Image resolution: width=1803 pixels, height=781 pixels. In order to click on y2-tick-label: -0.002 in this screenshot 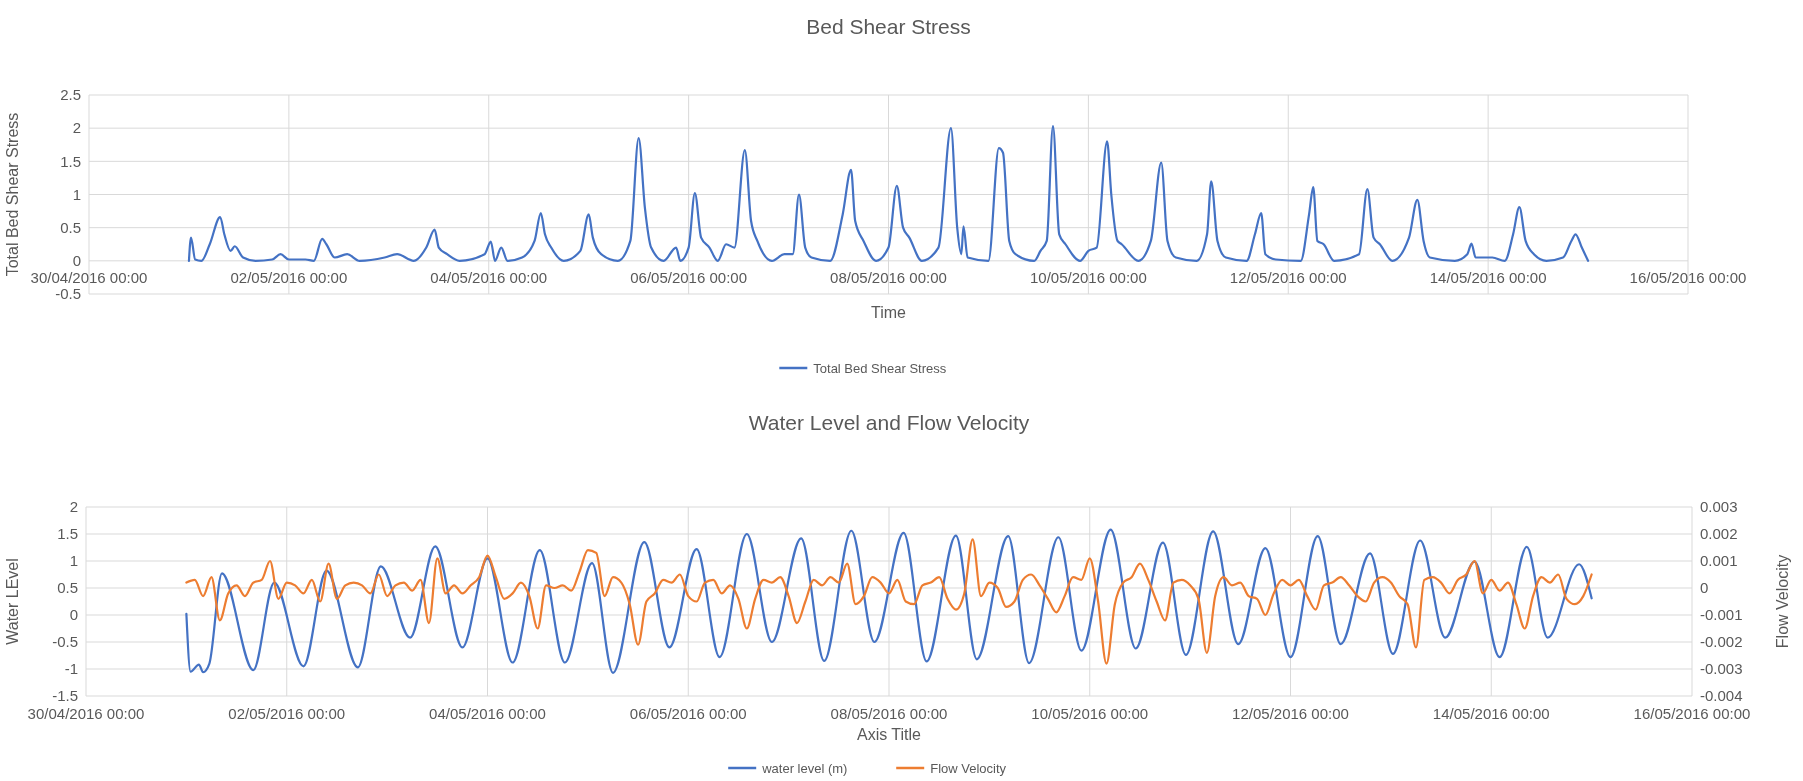, I will do `click(1721, 642)`.